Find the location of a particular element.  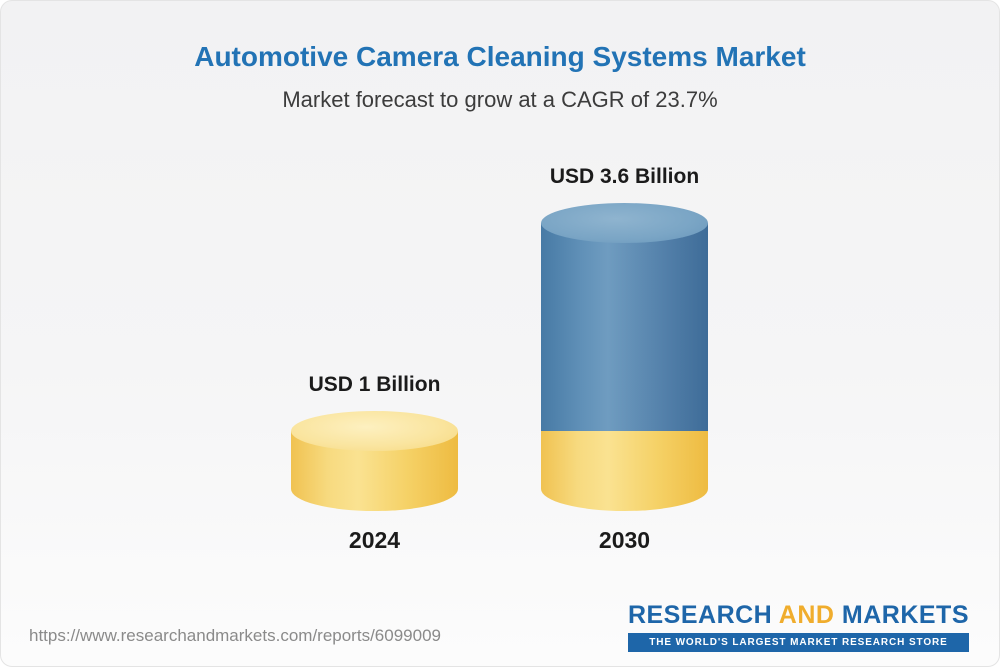

category-label-2024: 2024 is located at coordinates (374, 540).